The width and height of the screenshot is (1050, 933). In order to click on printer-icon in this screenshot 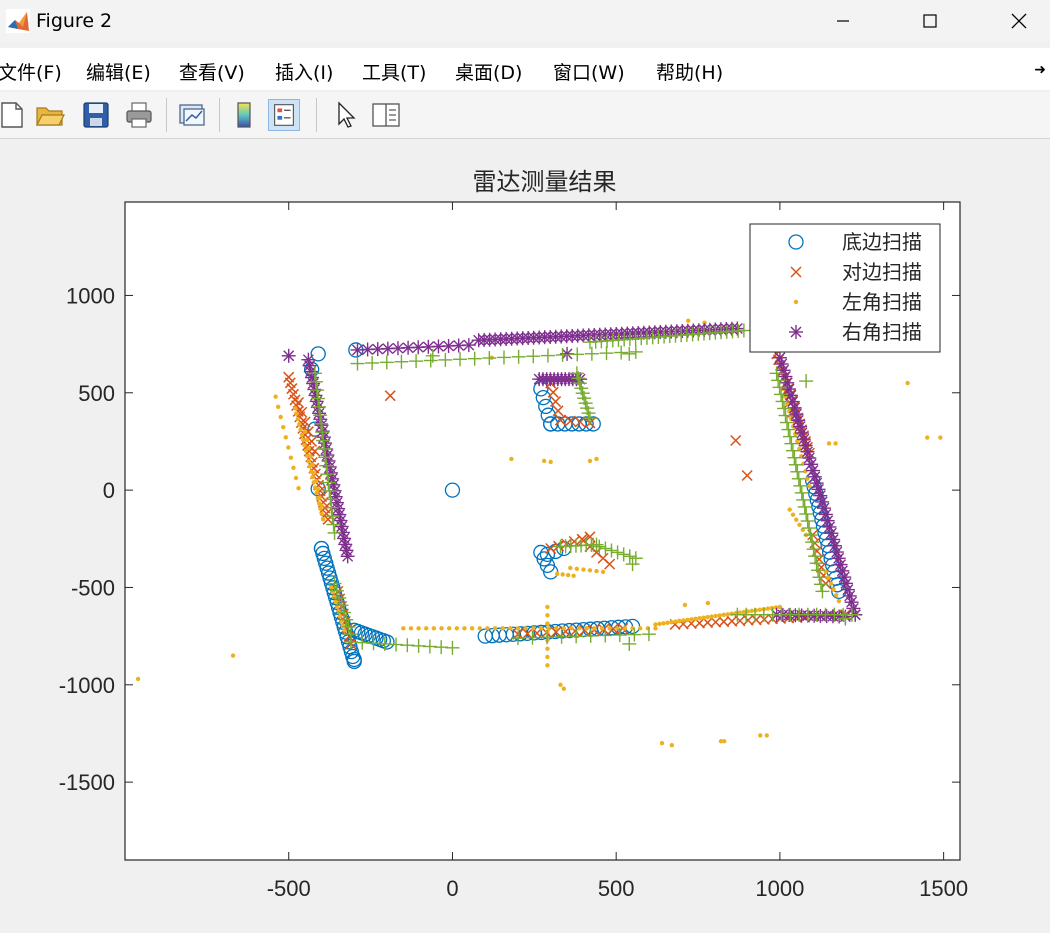, I will do `click(139, 115)`.